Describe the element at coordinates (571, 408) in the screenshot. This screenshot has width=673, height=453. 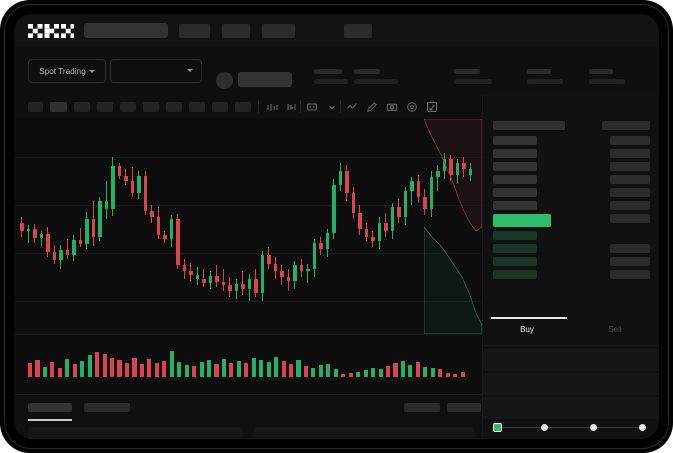
I see `order-total-field` at that location.